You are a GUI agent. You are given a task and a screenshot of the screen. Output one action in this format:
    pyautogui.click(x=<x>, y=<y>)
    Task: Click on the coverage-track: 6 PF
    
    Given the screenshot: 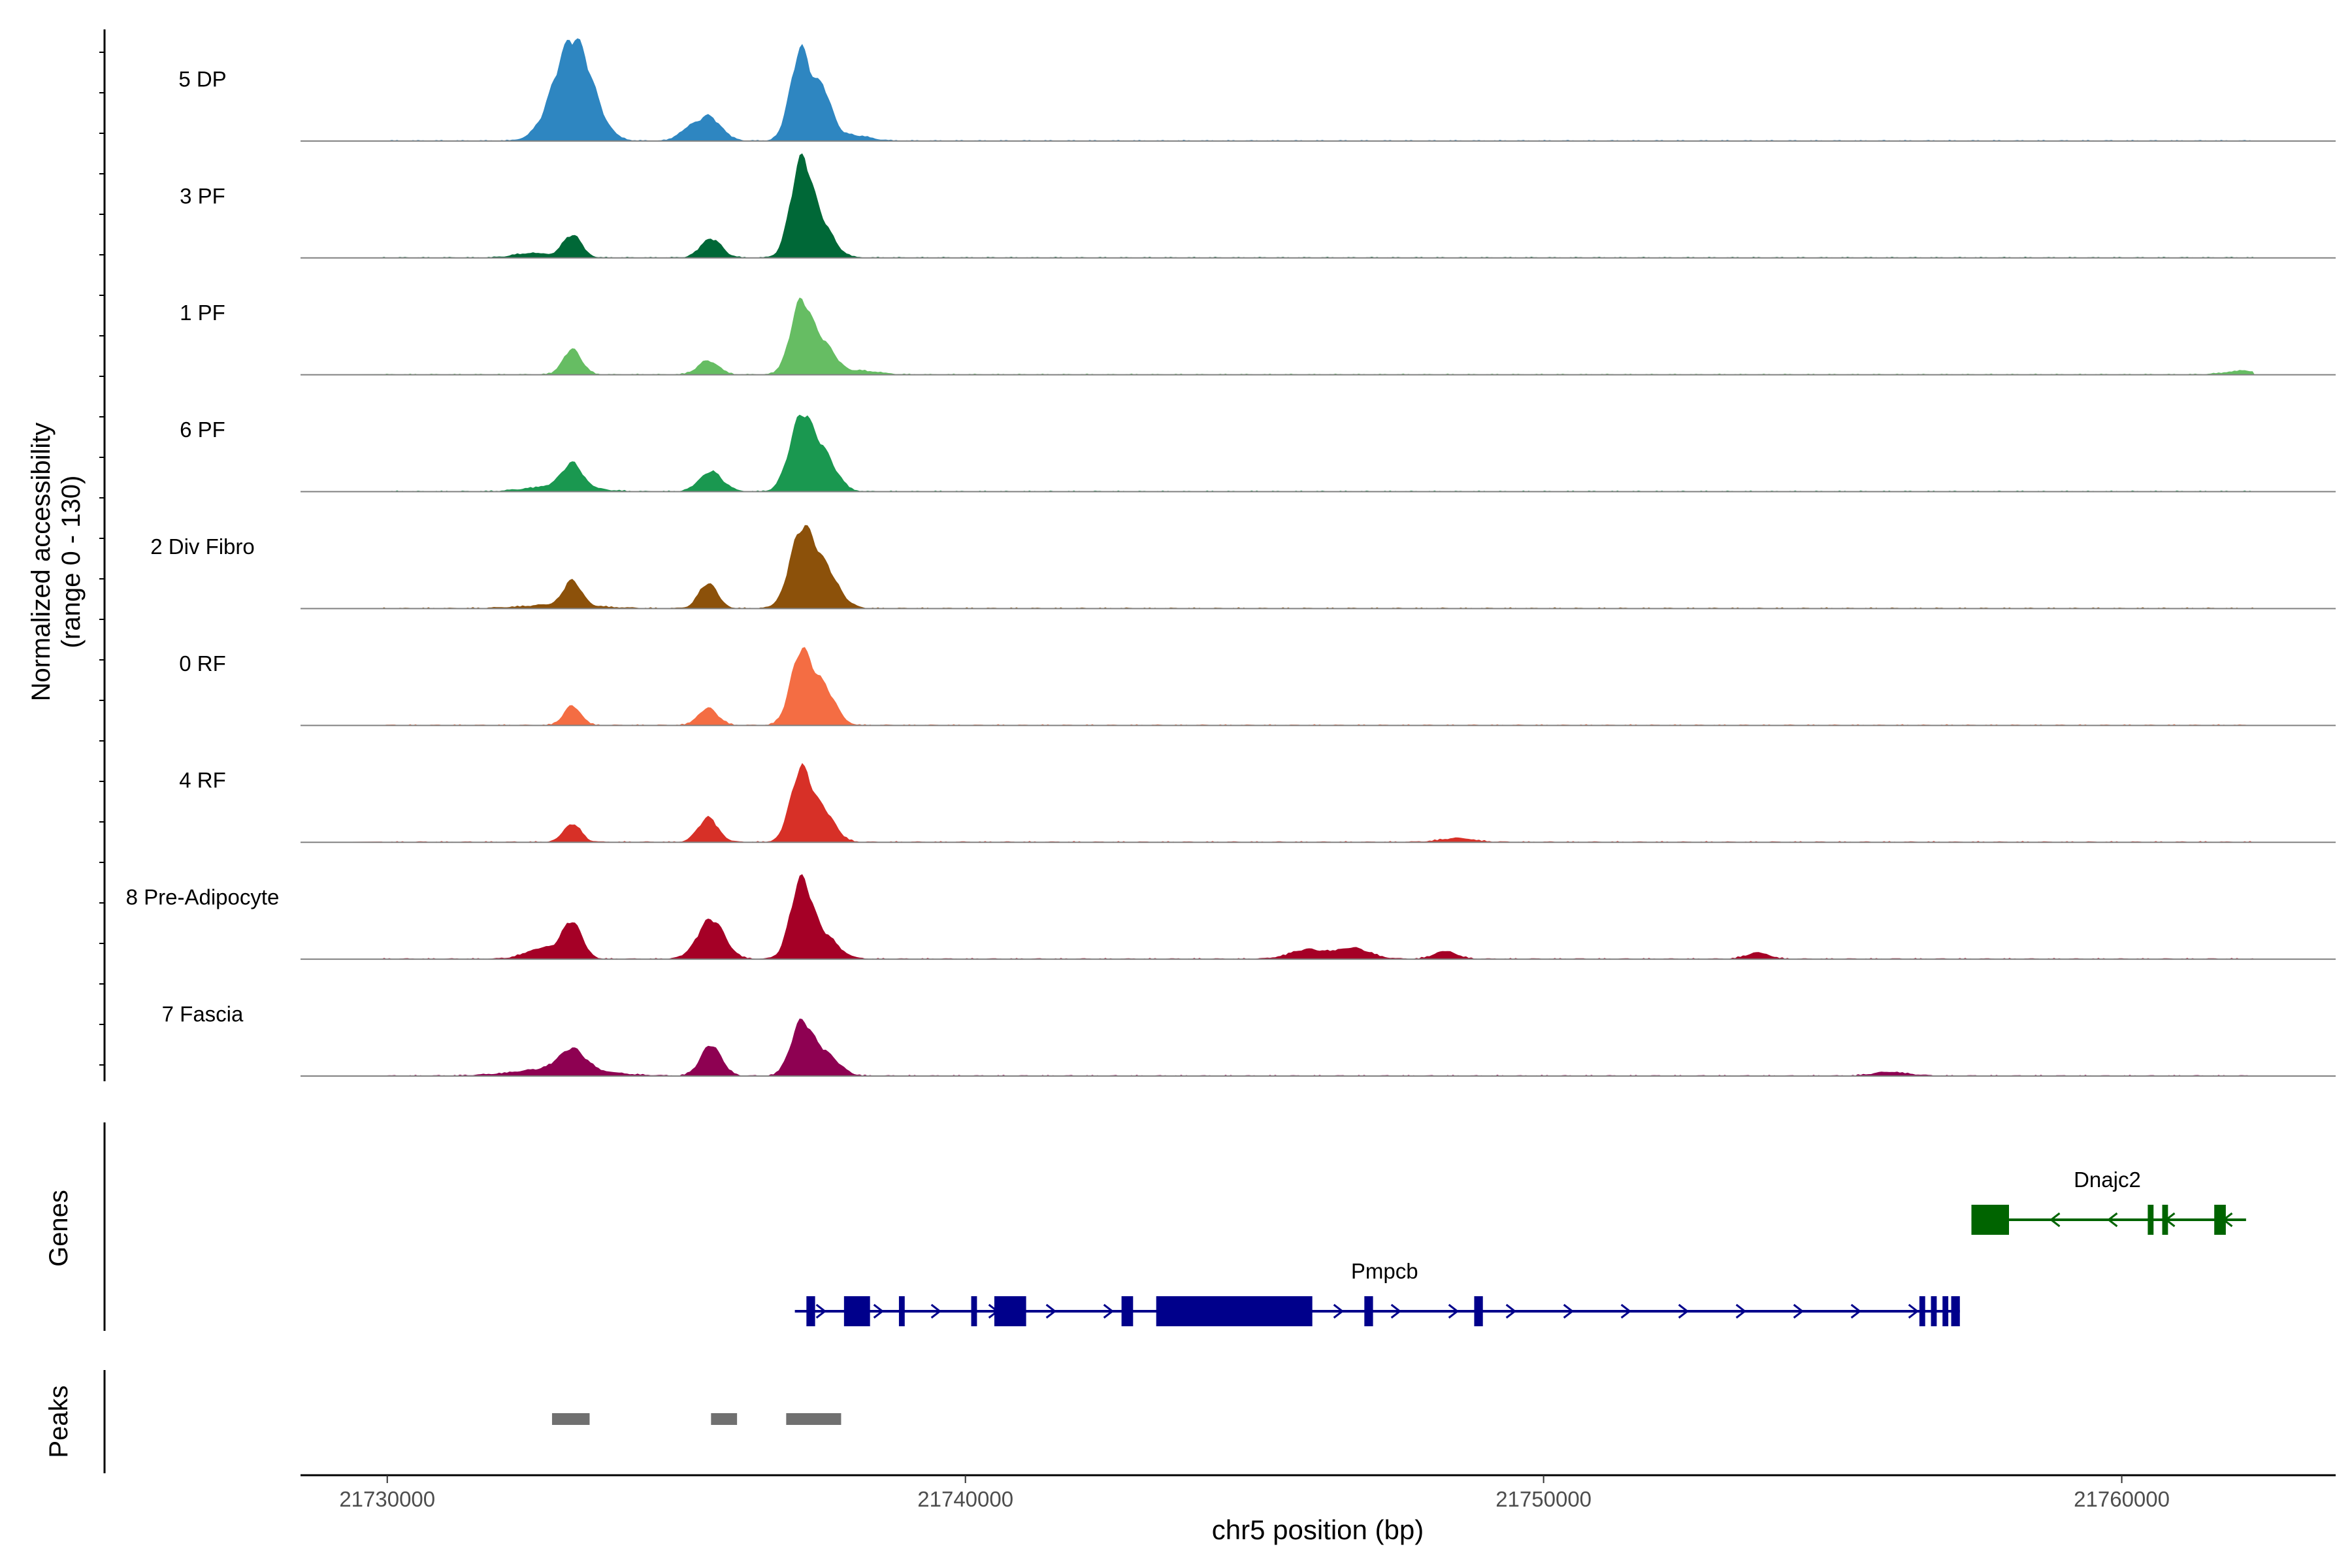 What is the action you would take?
    pyautogui.click(x=1258, y=453)
    